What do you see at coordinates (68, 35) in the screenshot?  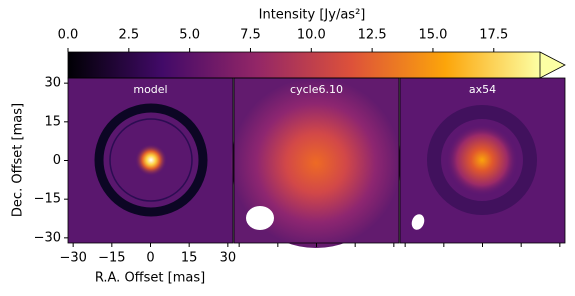 I see `colorbar-tick-label: 0.0` at bounding box center [68, 35].